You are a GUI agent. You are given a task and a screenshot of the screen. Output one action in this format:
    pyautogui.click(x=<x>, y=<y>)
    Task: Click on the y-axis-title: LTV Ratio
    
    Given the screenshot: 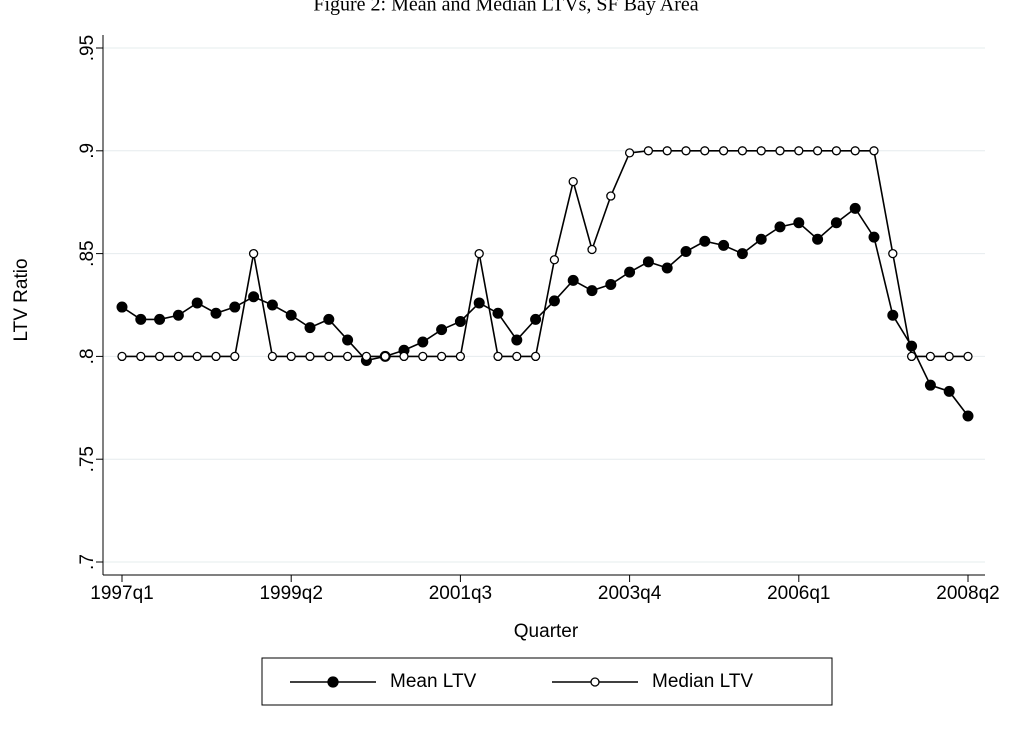 What is the action you would take?
    pyautogui.click(x=21, y=299)
    